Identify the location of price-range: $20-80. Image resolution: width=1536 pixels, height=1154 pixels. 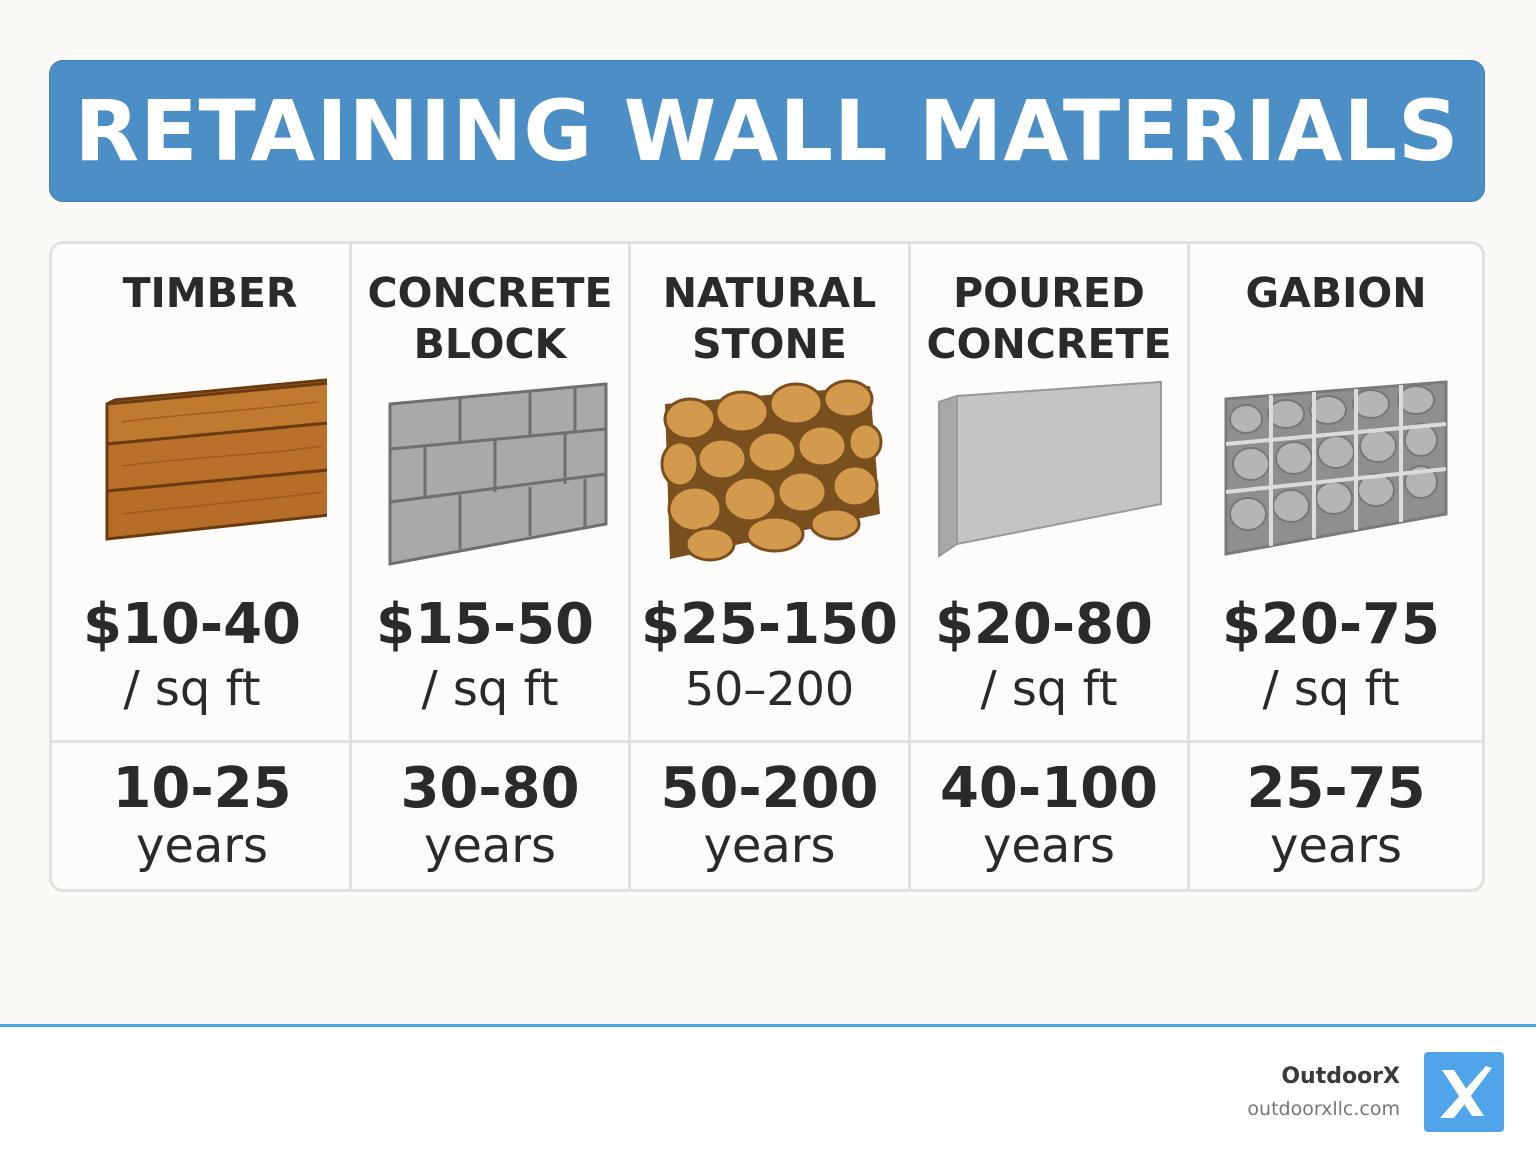
(1044, 624).